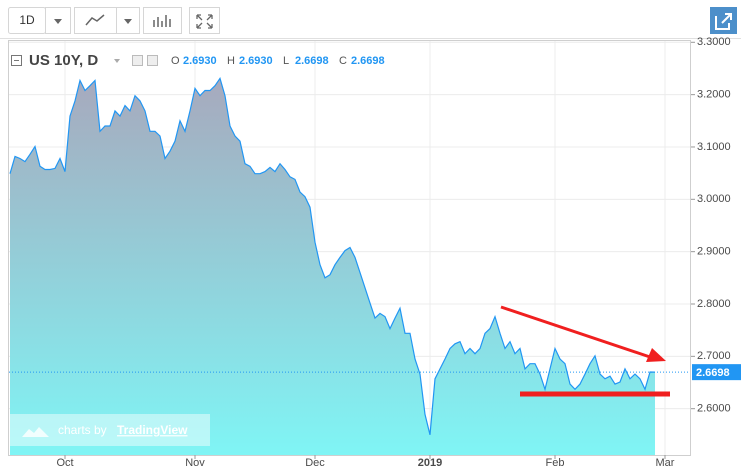 This screenshot has width=741, height=476. I want to click on y-tick-label: 2.9000, so click(714, 252).